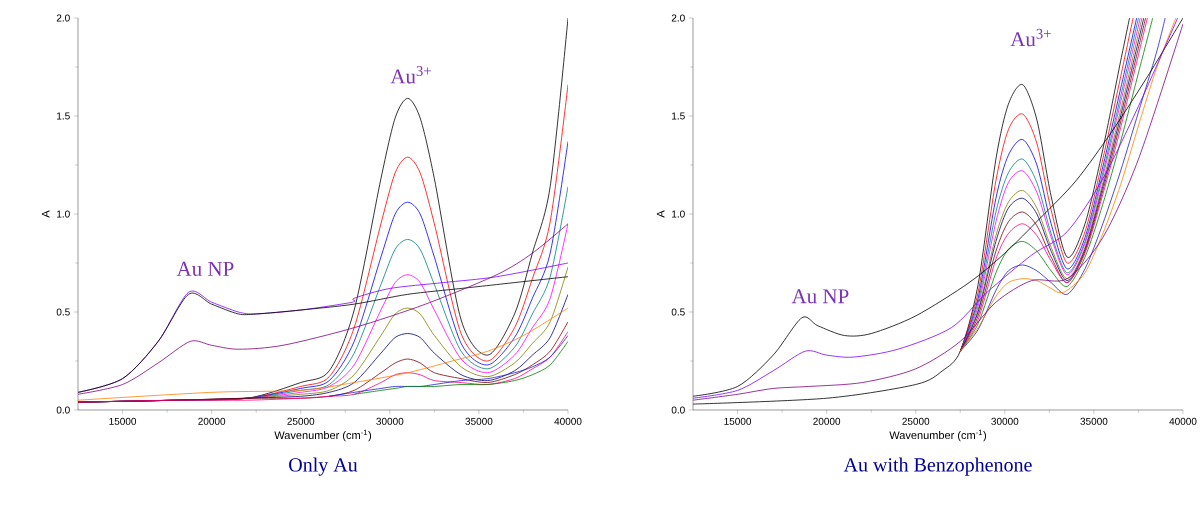  Describe the element at coordinates (937, 466) in the screenshot. I see `text: Au with Benzophenone` at that location.